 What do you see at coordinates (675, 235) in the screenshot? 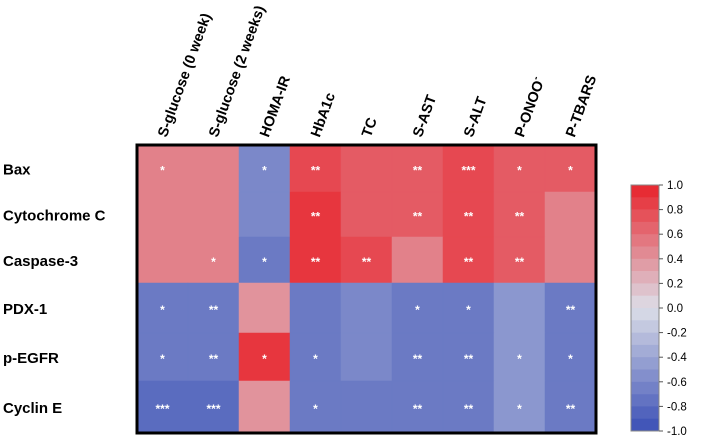
I see `colorbar-tick-label: 0.6` at bounding box center [675, 235].